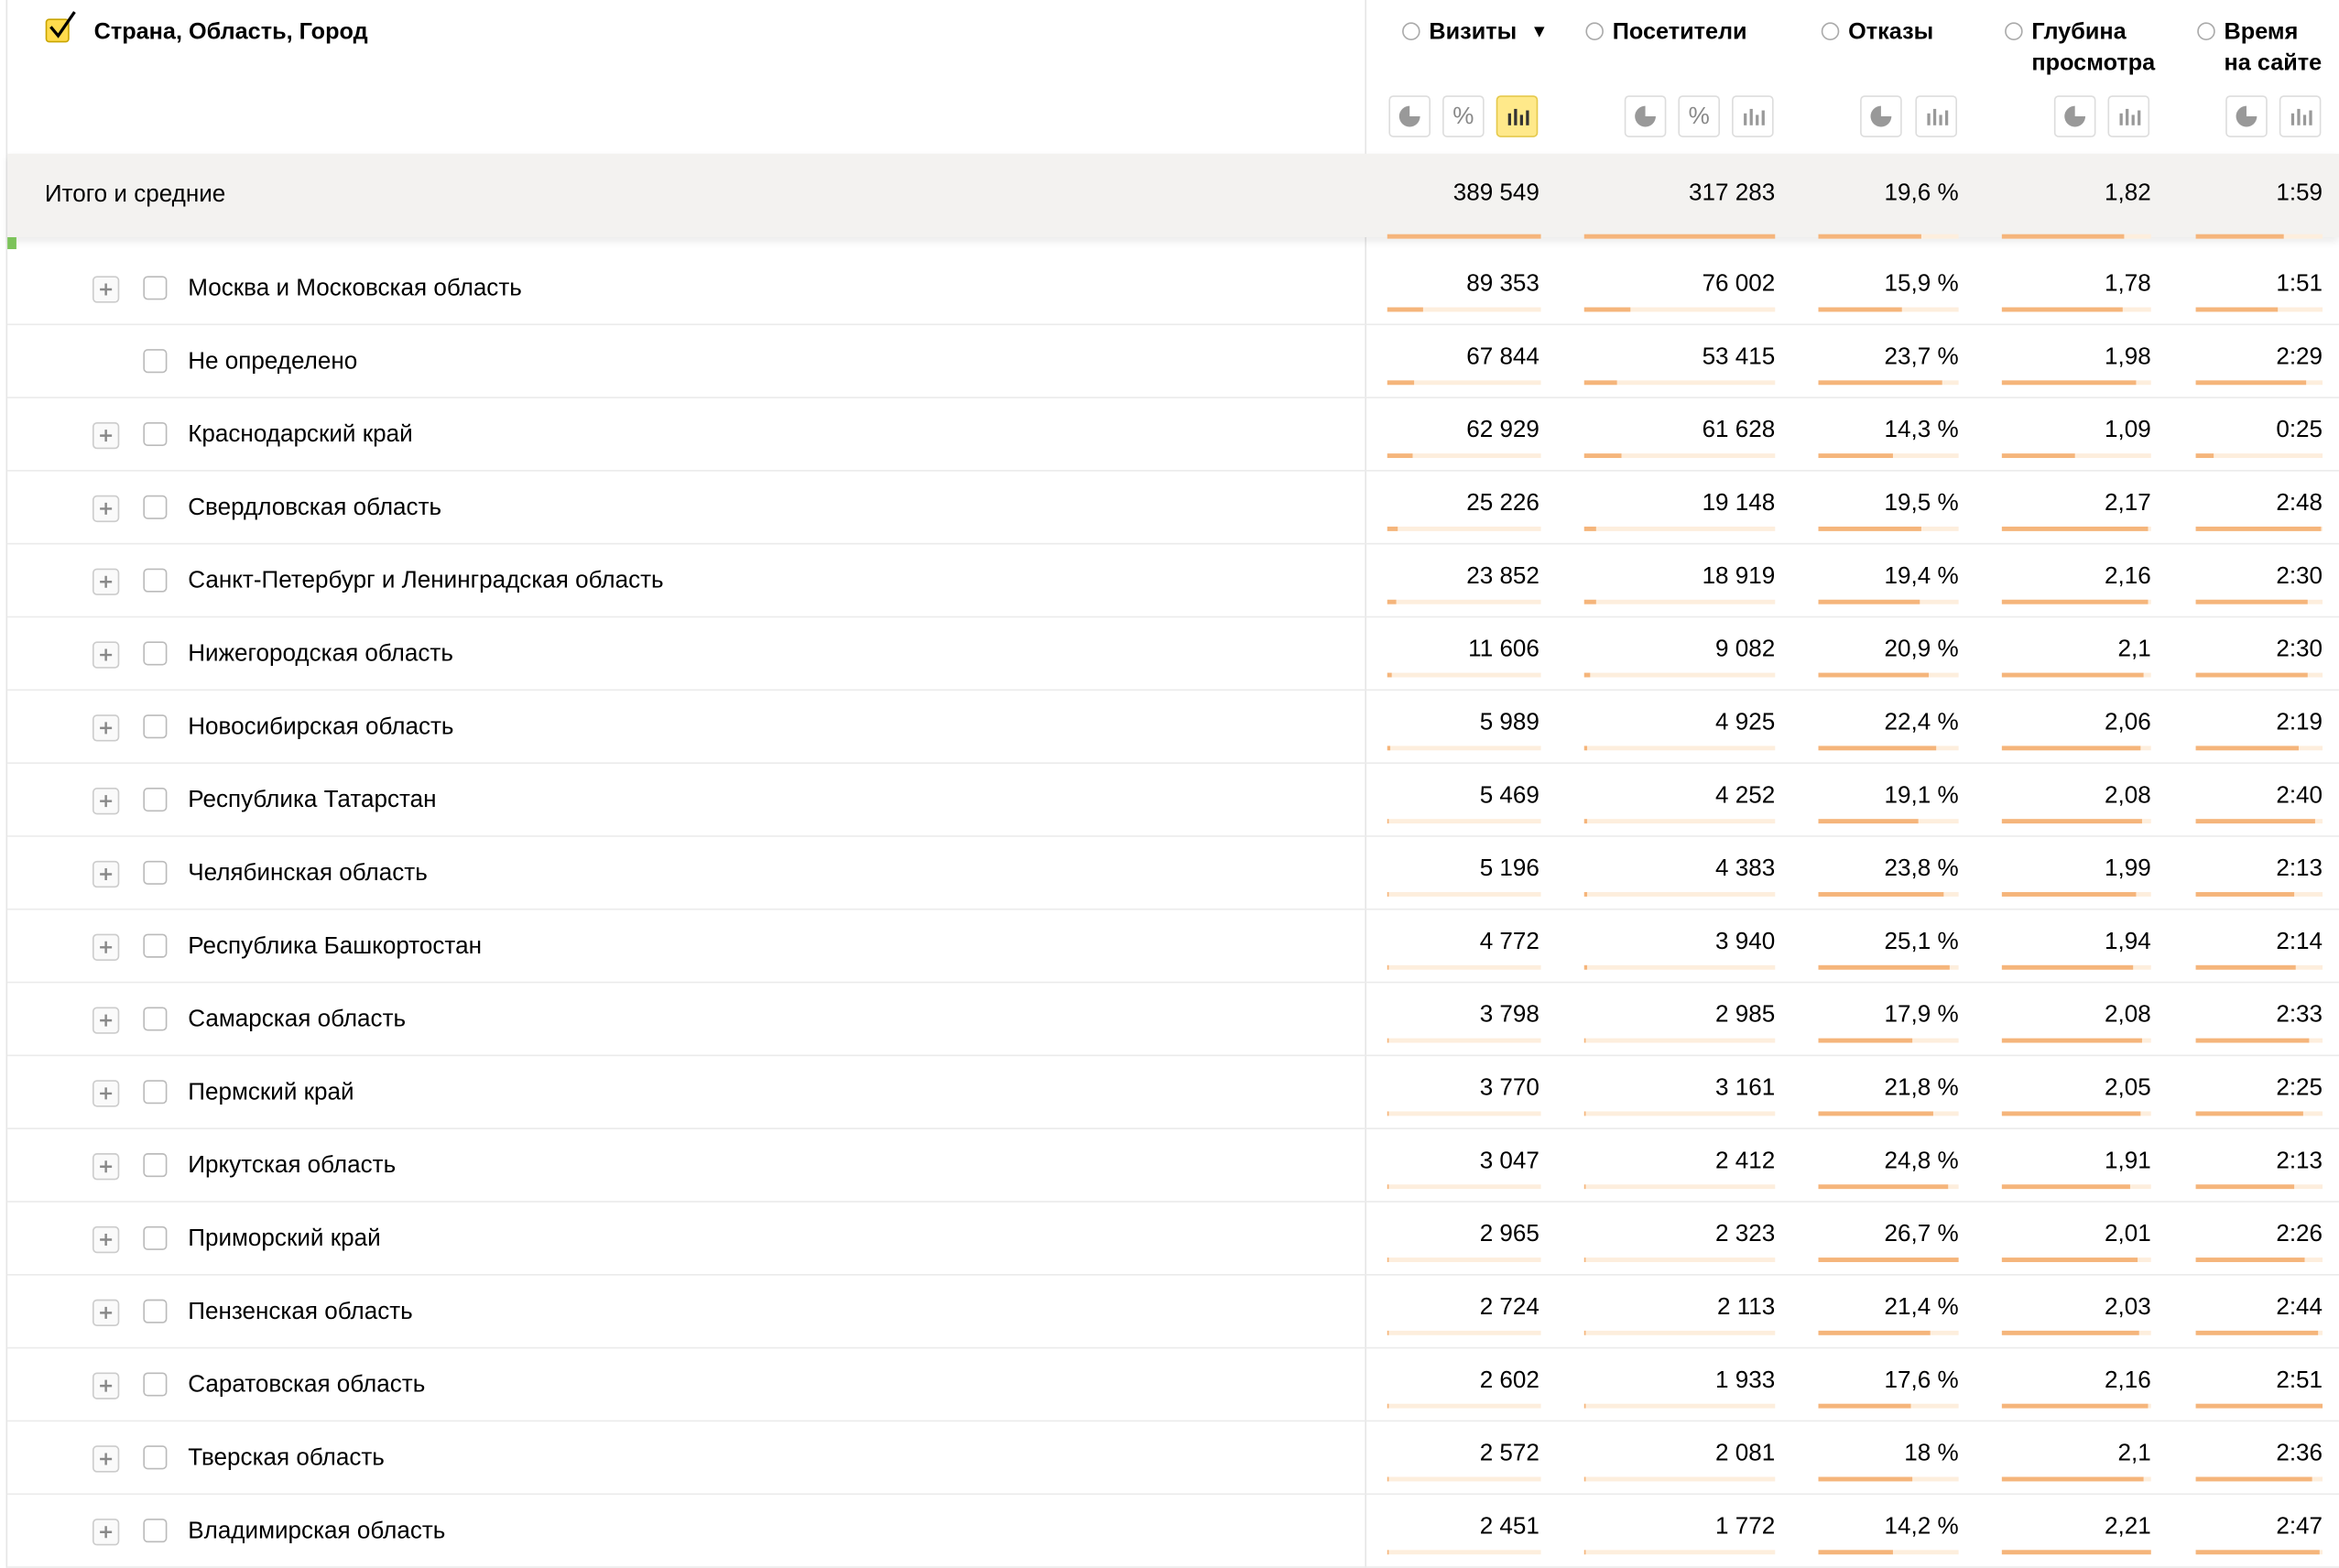 The image size is (2339, 1568). What do you see at coordinates (2299, 1161) in the screenshot?
I see `cell-value: 2:13` at bounding box center [2299, 1161].